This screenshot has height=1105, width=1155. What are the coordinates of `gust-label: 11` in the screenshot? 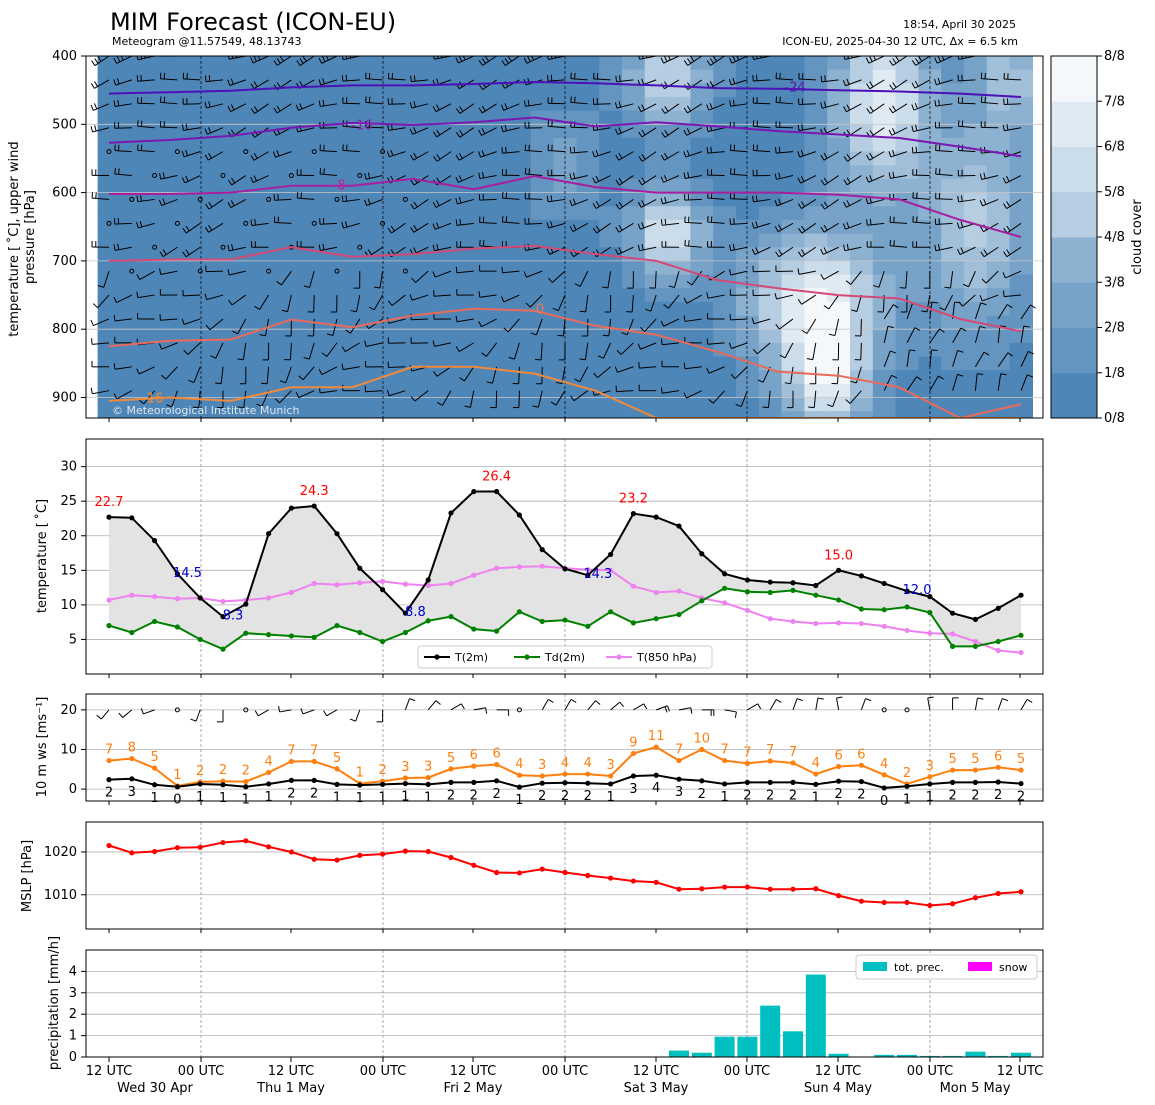 It's located at (656, 736).